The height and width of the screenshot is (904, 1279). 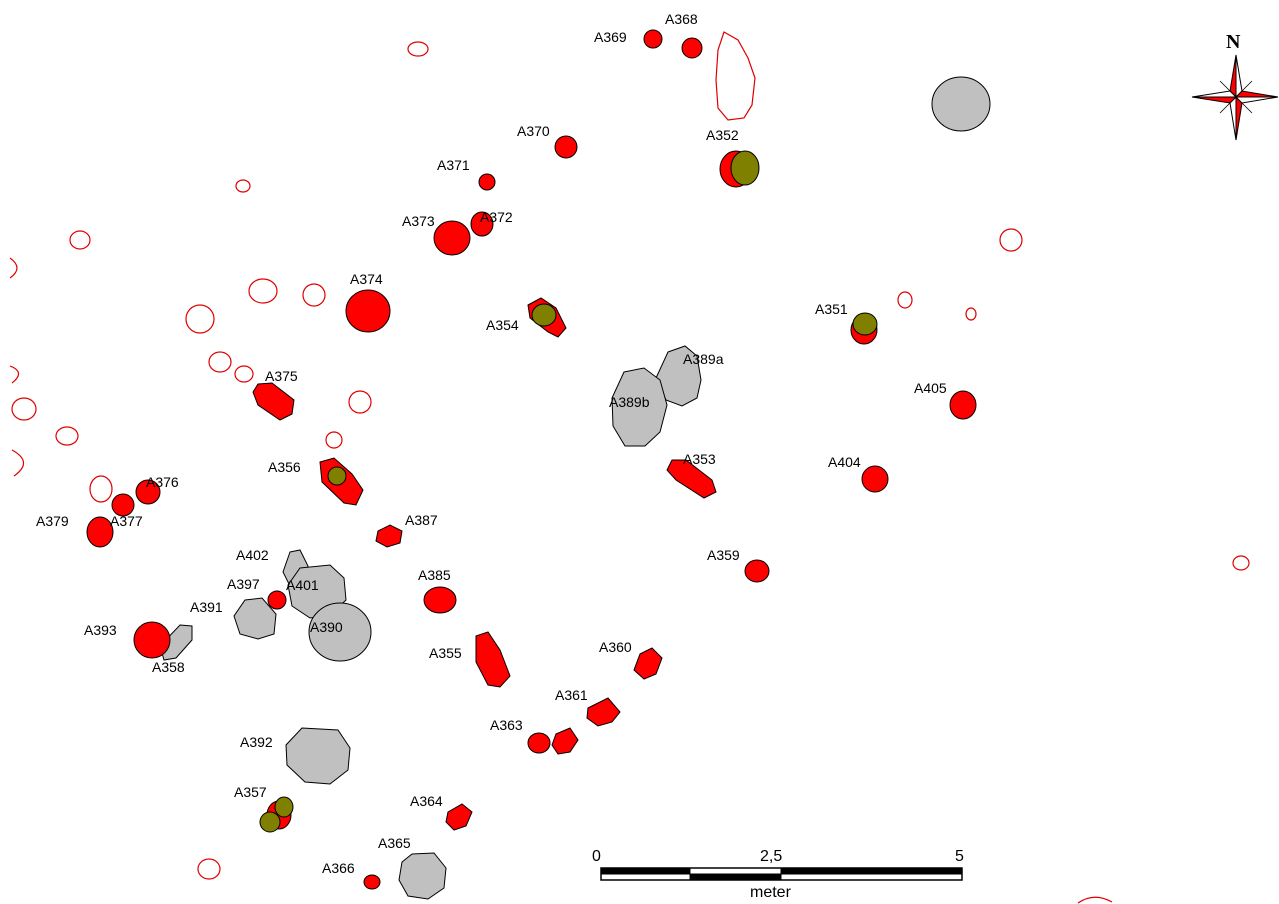 I want to click on label-A359: A359, so click(x=723, y=555).